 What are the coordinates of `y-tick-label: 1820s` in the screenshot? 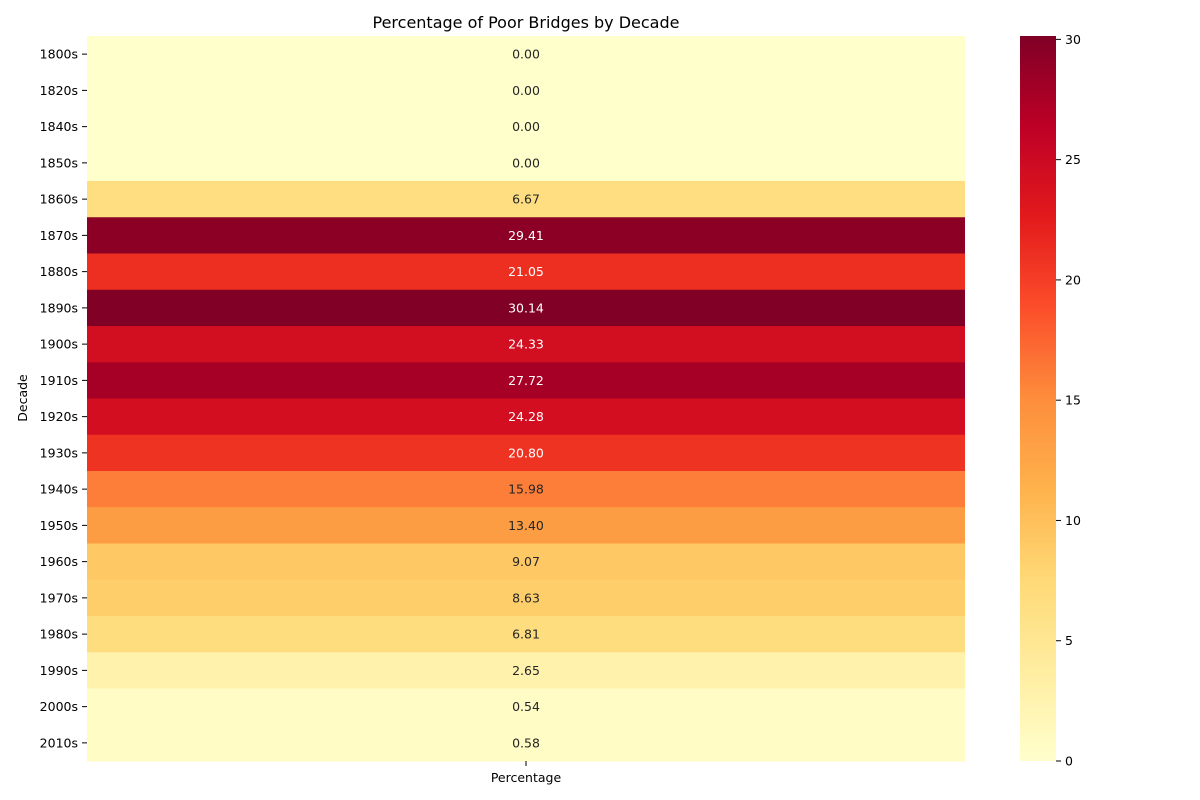 It's located at (59, 90).